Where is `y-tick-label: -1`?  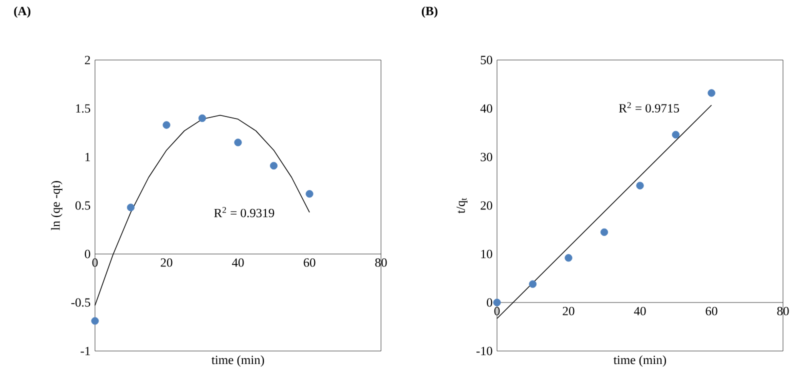 y-tick-label: -1 is located at coordinates (85, 351).